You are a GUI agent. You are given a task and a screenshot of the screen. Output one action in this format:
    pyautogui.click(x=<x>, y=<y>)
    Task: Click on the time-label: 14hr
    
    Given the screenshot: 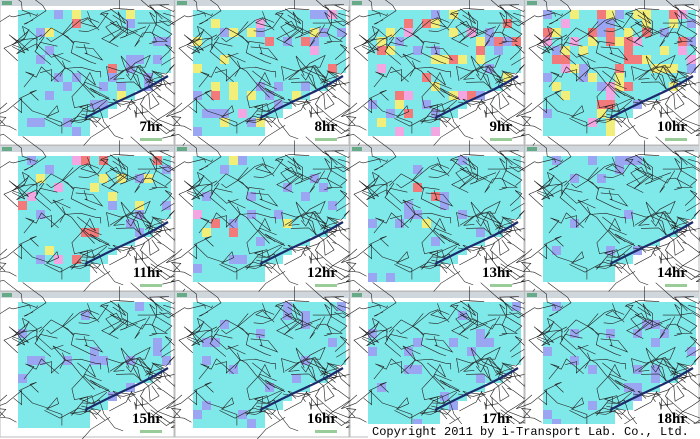 What is the action you would take?
    pyautogui.click(x=672, y=273)
    